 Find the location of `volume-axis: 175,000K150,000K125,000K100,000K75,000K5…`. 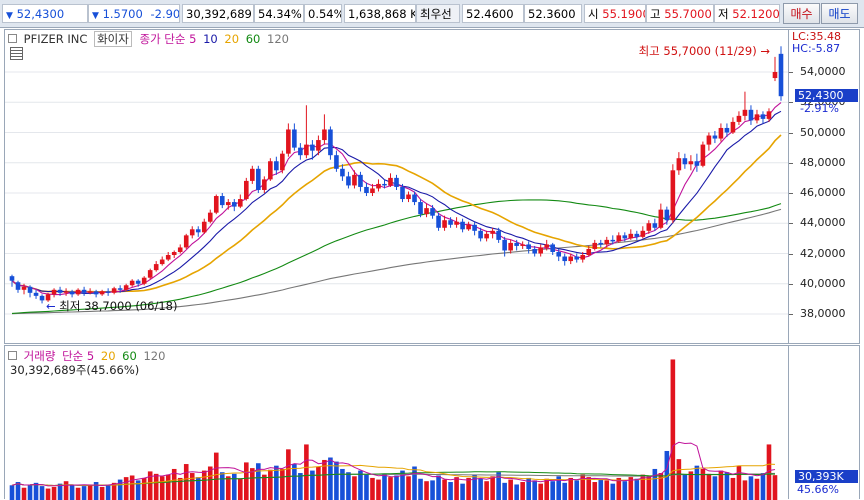

volume-axis: 175,000K150,000K125,000K100,000K75,000K5… is located at coordinates (824, 422).